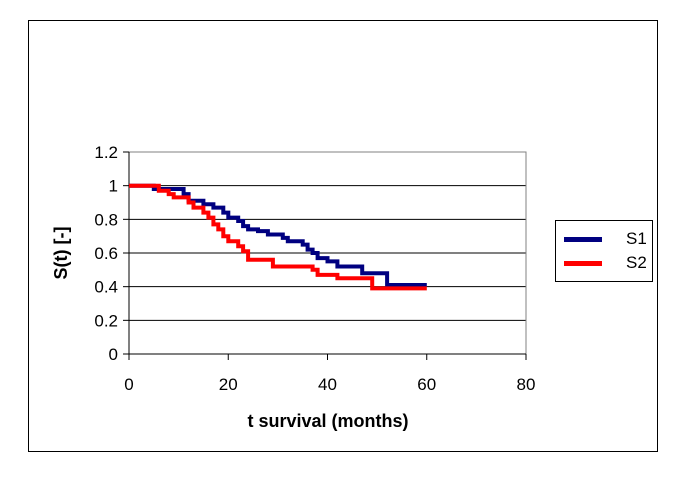 This screenshot has height=478, width=682. I want to click on x-axis-title: t survival (months), so click(327, 421).